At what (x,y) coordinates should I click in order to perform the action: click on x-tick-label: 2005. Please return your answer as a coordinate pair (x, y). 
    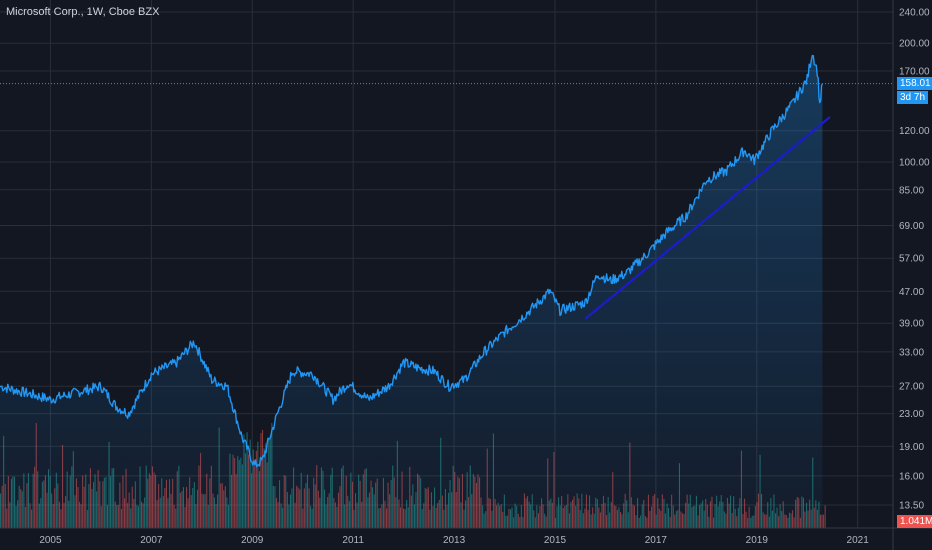
    Looking at the image, I should click on (50, 540).